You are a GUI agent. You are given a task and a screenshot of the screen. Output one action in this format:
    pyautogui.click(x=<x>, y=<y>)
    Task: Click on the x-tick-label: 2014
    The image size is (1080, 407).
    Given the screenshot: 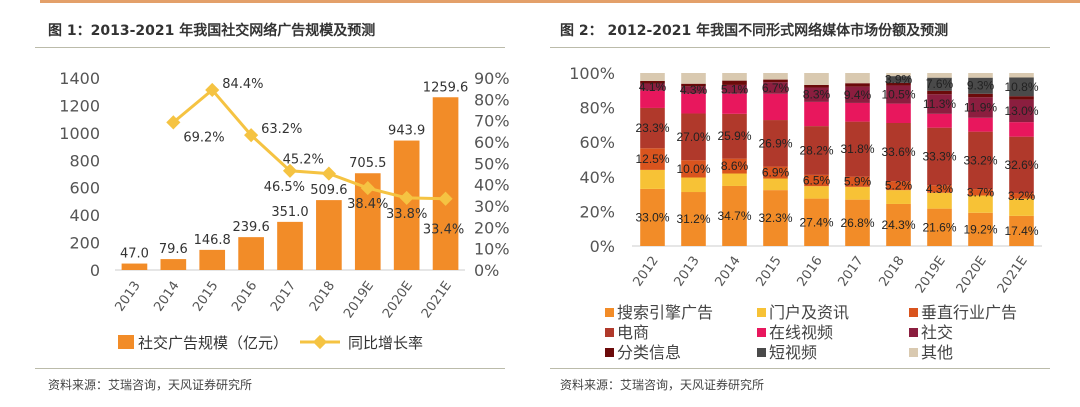 What is the action you would take?
    pyautogui.click(x=166, y=297)
    